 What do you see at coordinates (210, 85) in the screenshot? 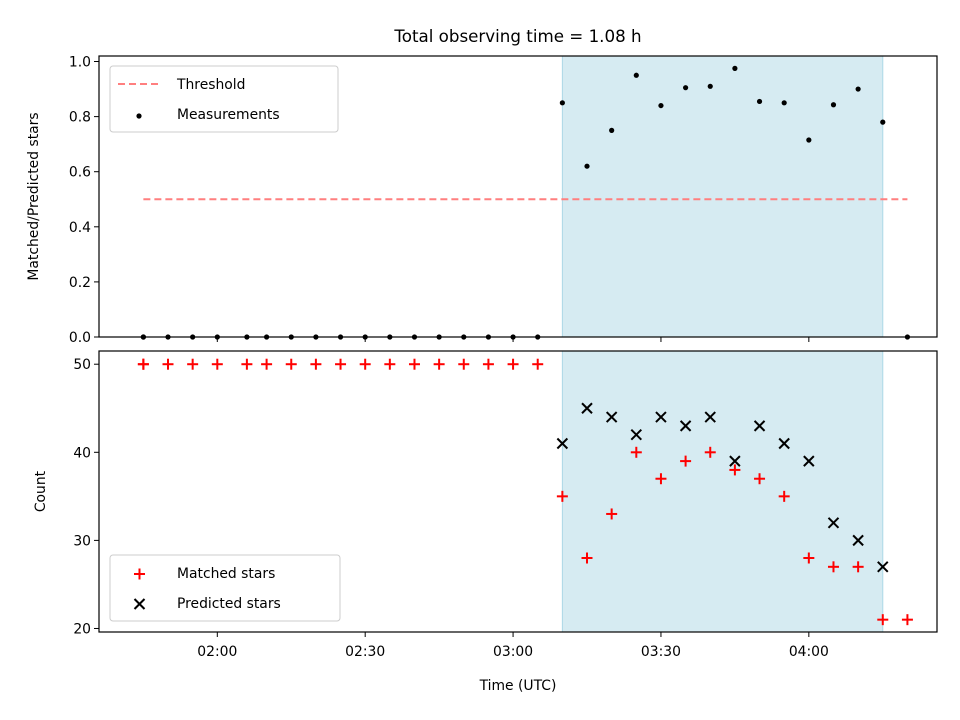
I see `legend-threshold-label: Threshold` at bounding box center [210, 85].